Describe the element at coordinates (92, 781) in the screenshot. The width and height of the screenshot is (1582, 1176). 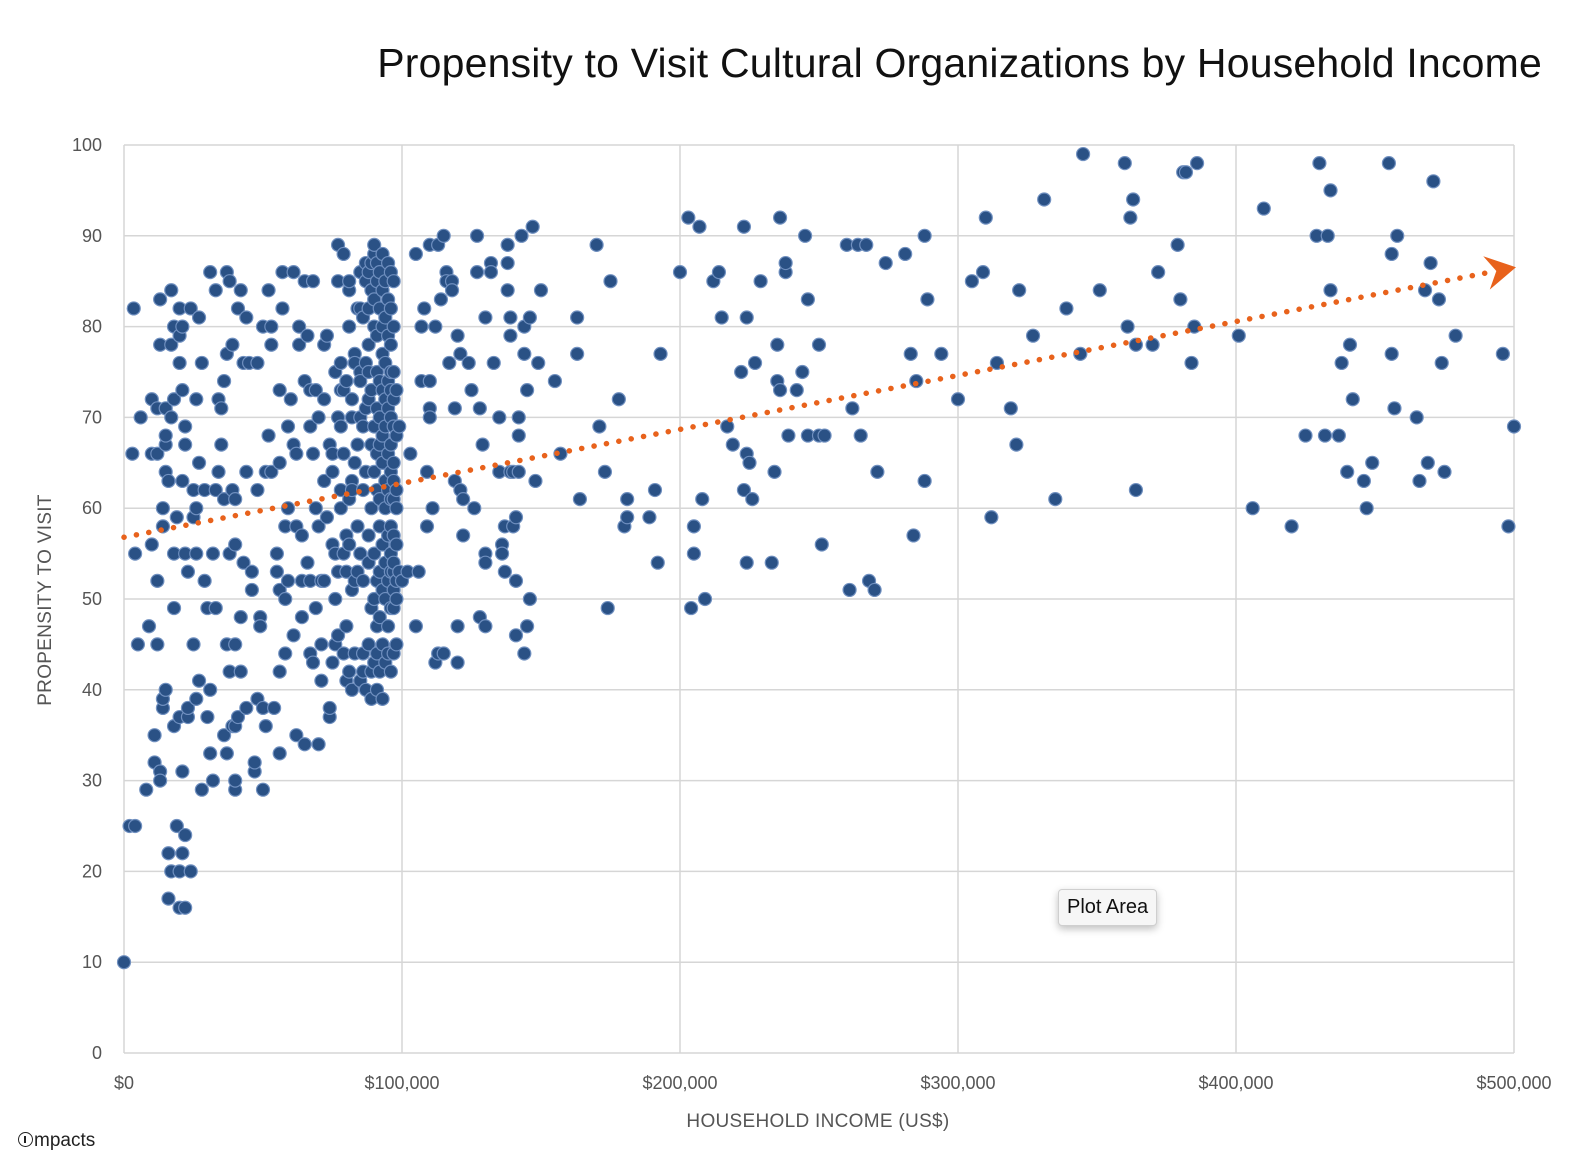
I see `y-tick-label: 30` at that location.